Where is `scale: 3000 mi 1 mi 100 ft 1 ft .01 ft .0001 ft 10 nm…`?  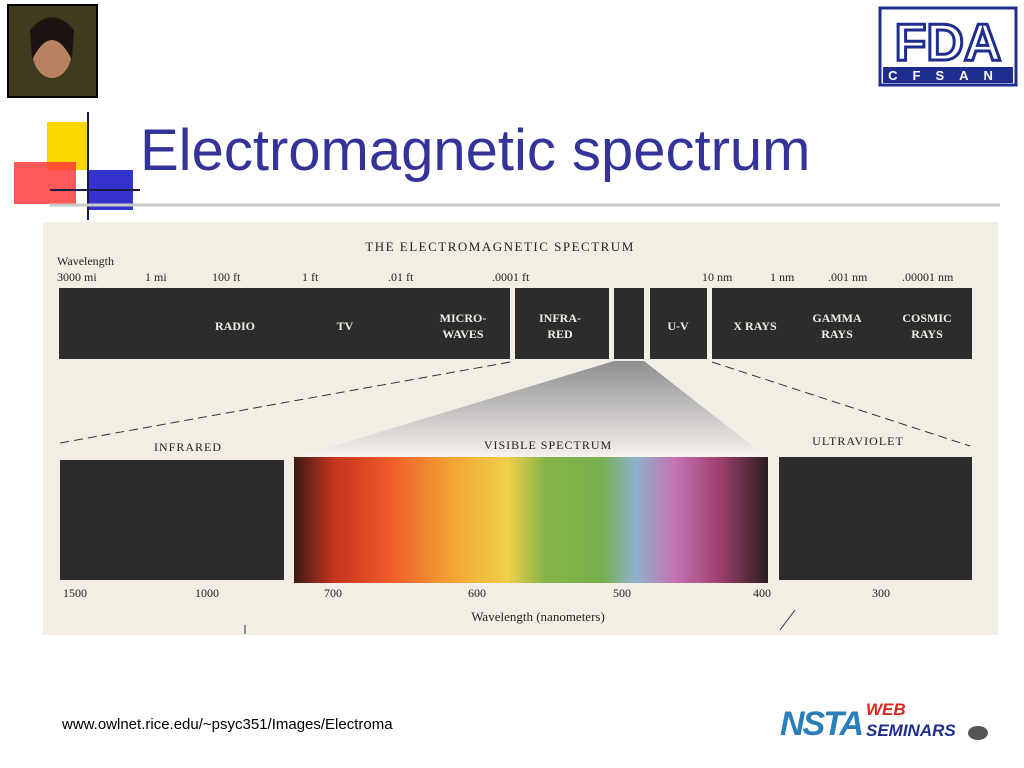
scale: 3000 mi 1 mi 100 ft 1 ft .01 ft .0001 ft 10 nm… is located at coordinates (505, 277).